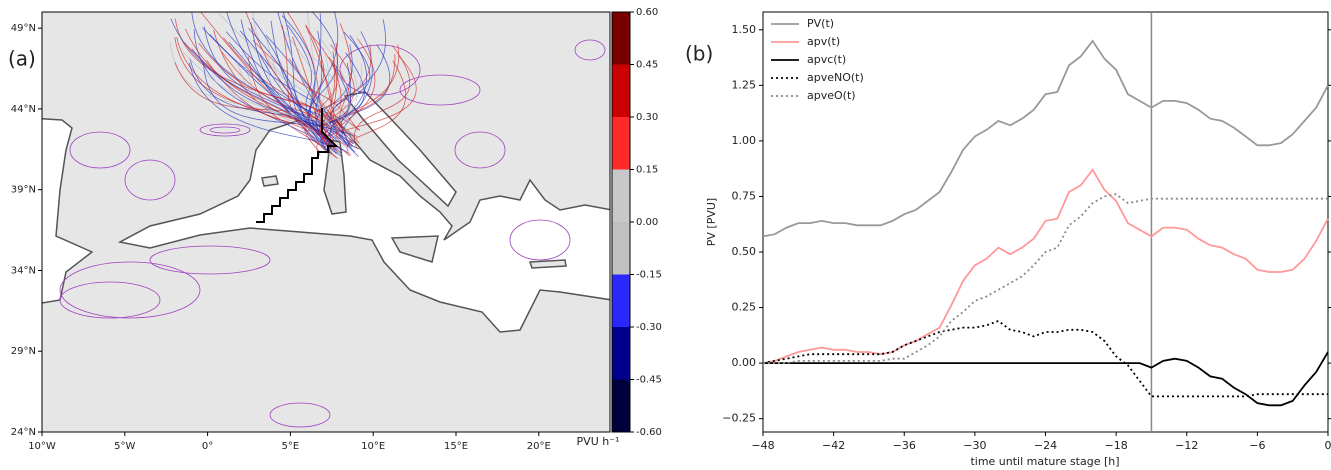 The height and width of the screenshot is (470, 1331). Describe the element at coordinates (647, 117) in the screenshot. I see `colorbar-tick-label: 0.30` at that location.